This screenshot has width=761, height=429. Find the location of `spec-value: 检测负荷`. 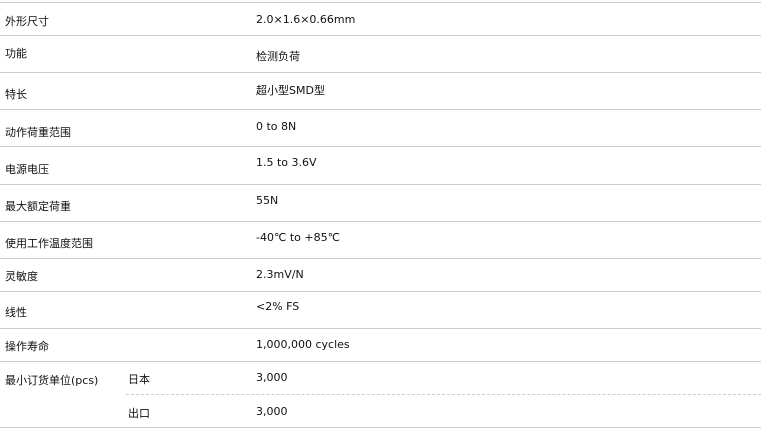

spec-value: 检测负荷 is located at coordinates (278, 56).